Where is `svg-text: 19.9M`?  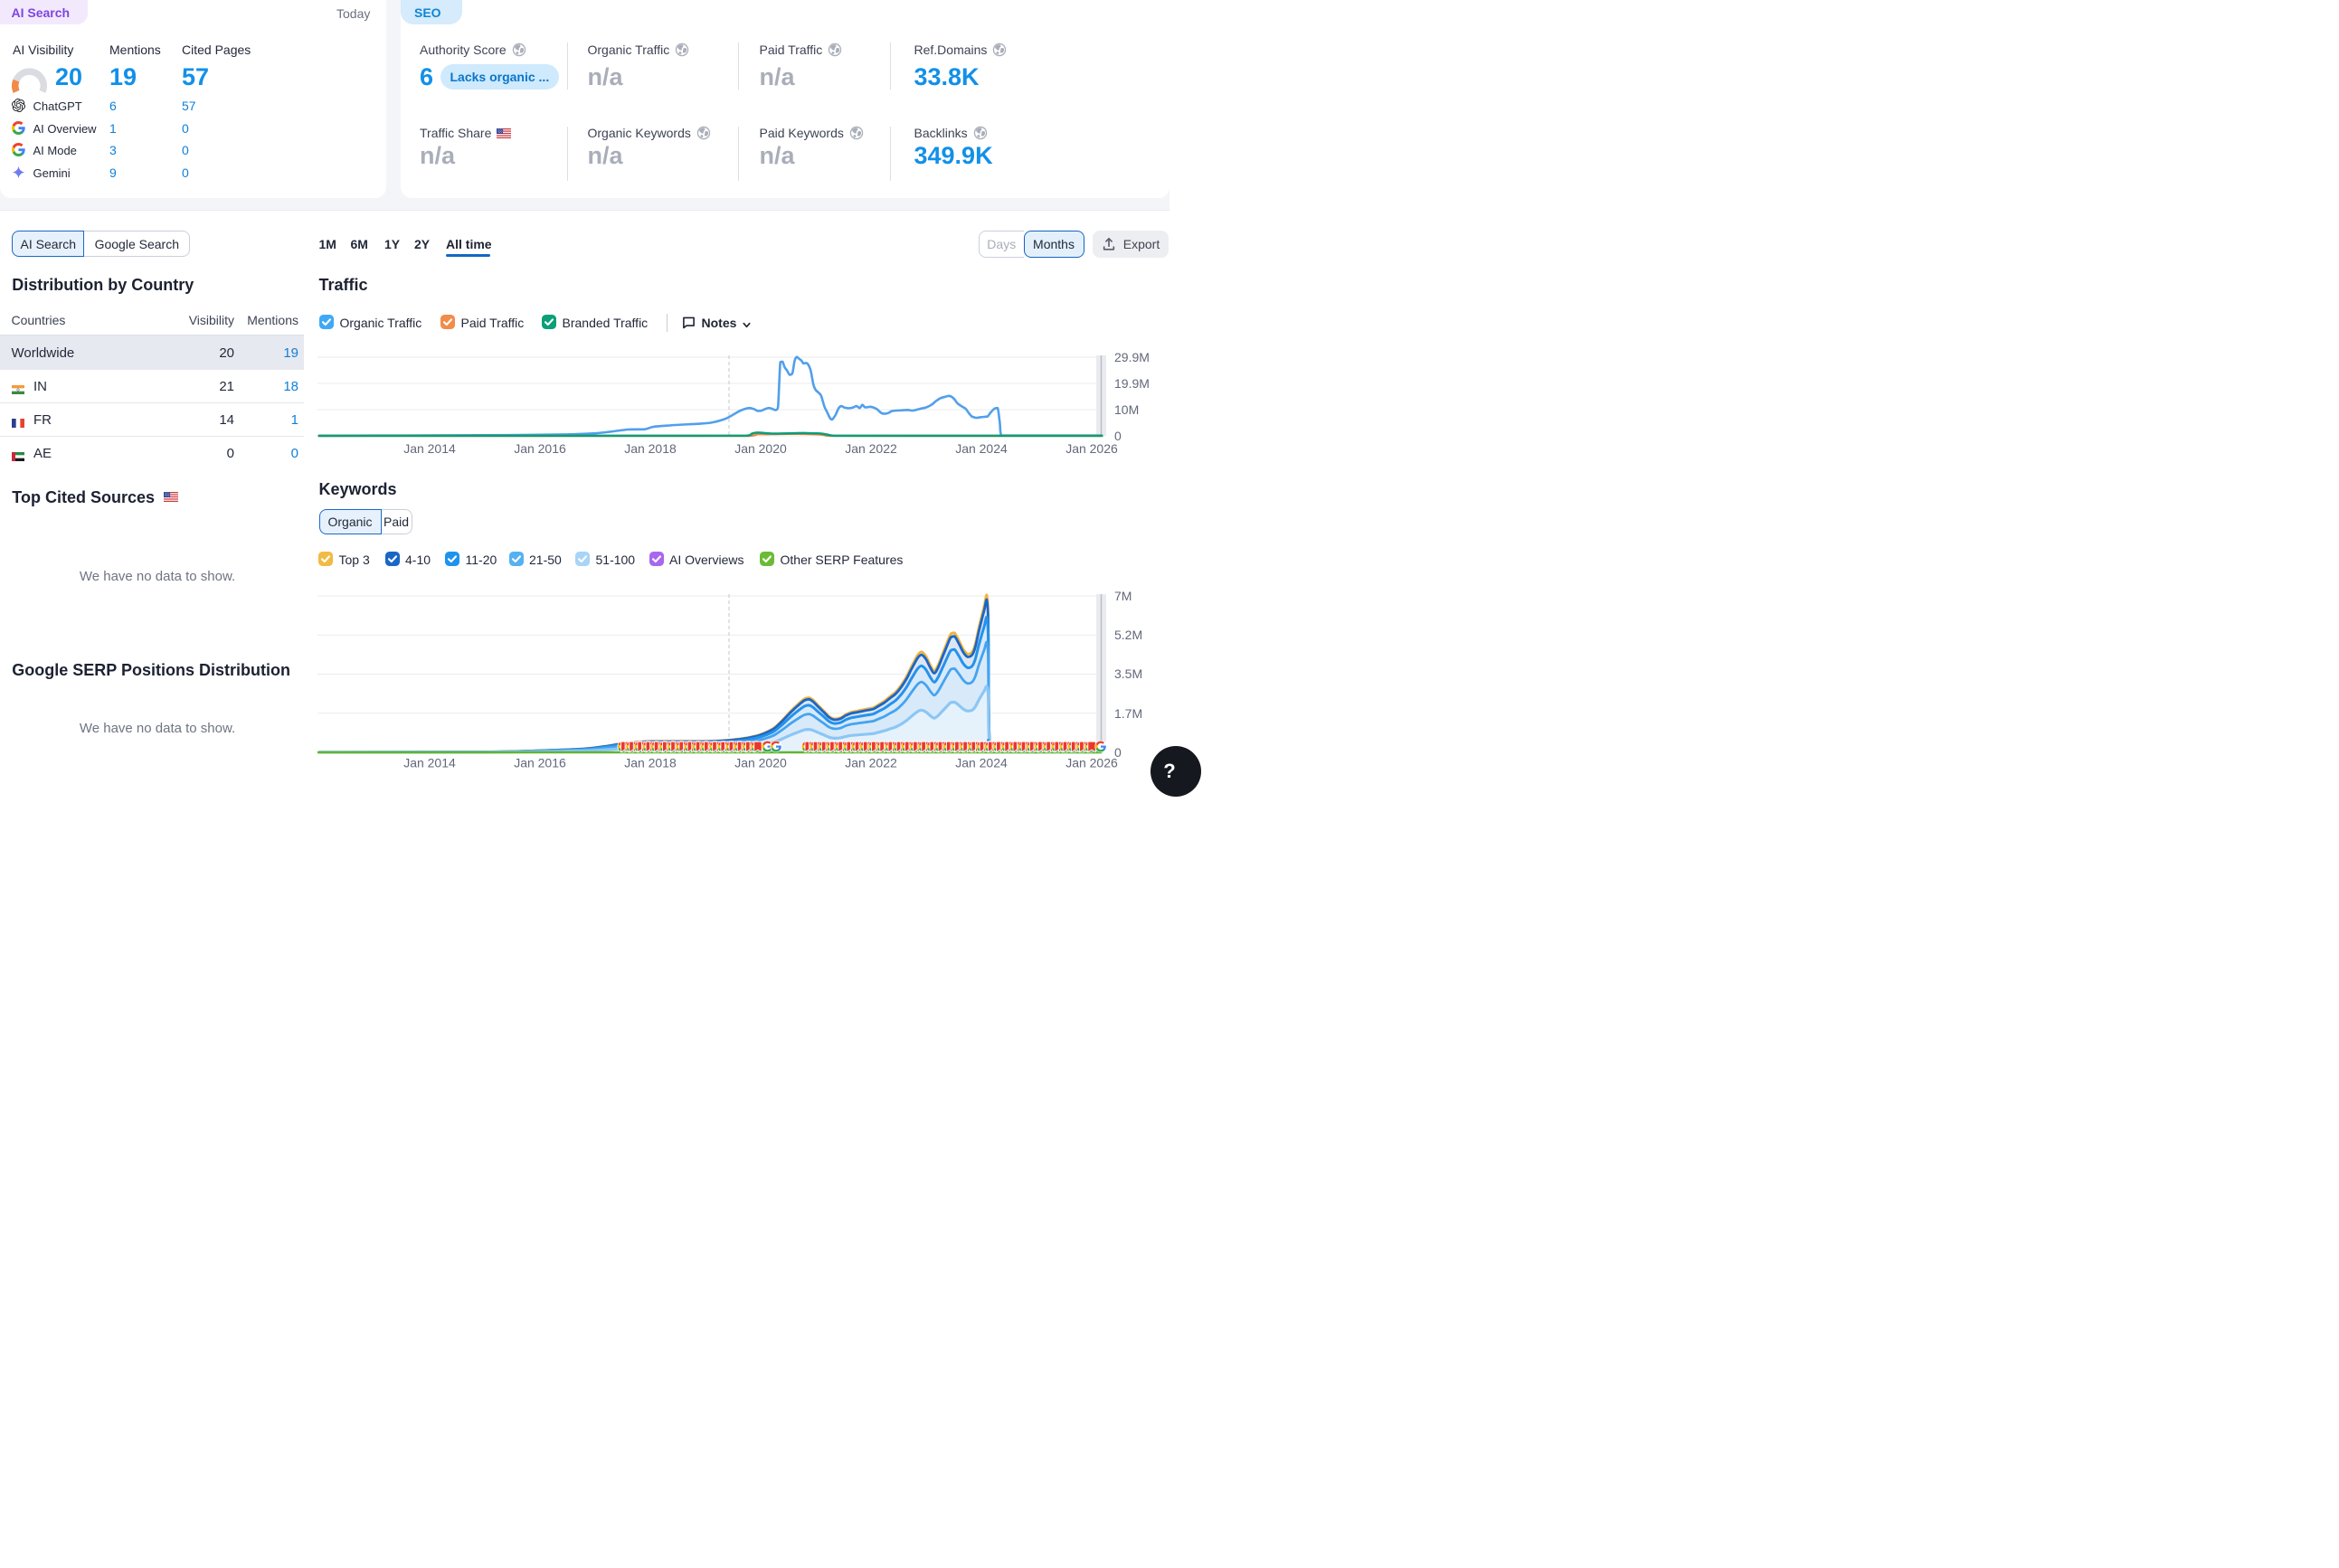
svg-text: 19.9M is located at coordinates (1132, 383).